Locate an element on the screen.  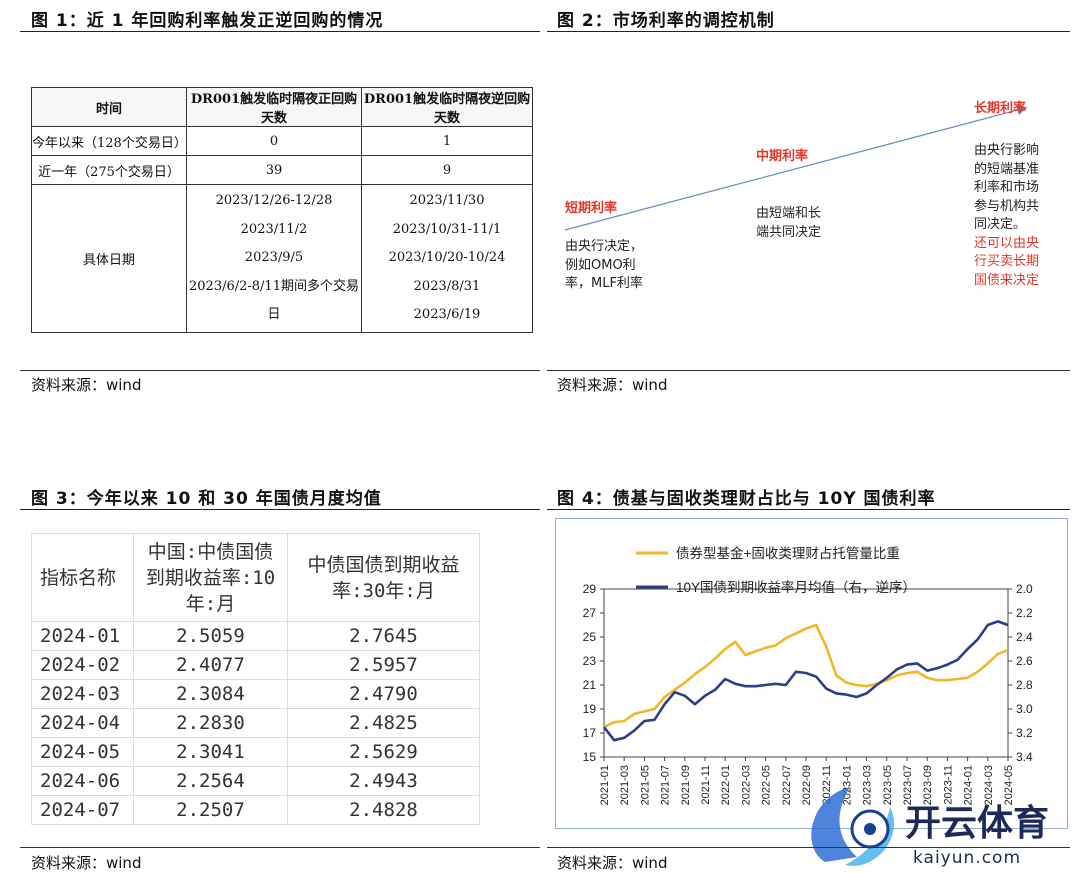
text-line: 同决定。 is located at coordinates (1000, 224).